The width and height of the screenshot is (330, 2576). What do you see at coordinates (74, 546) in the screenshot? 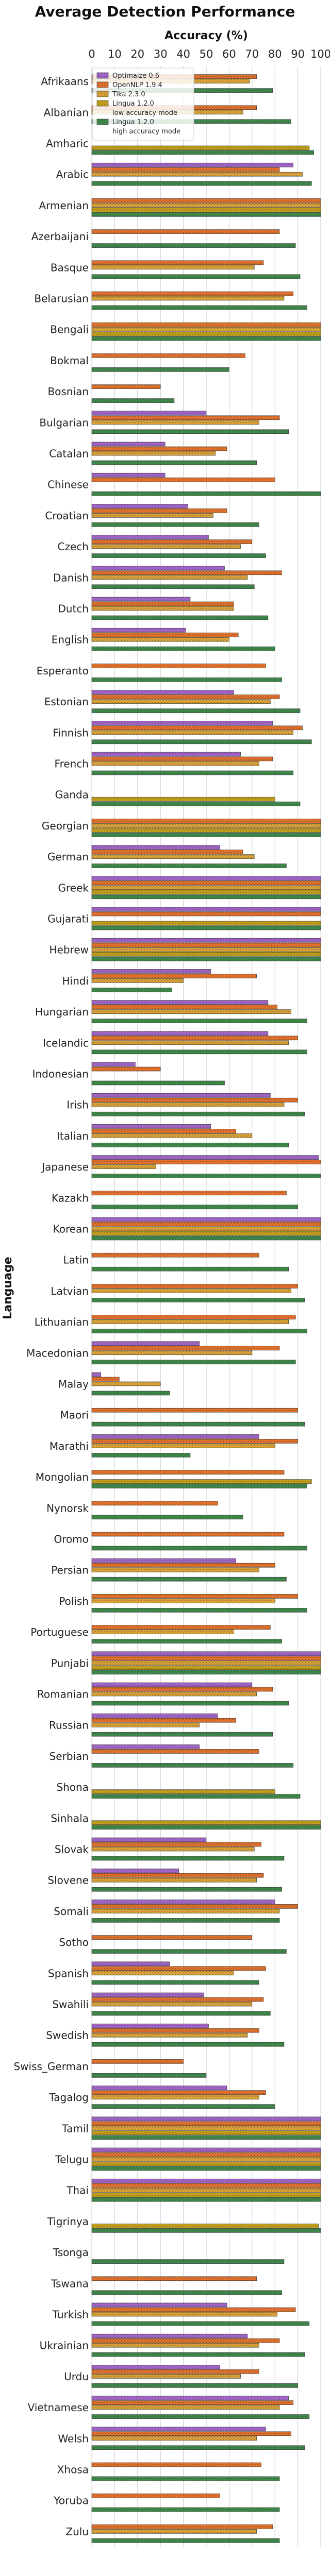
I see `category-label: Czech` at bounding box center [74, 546].